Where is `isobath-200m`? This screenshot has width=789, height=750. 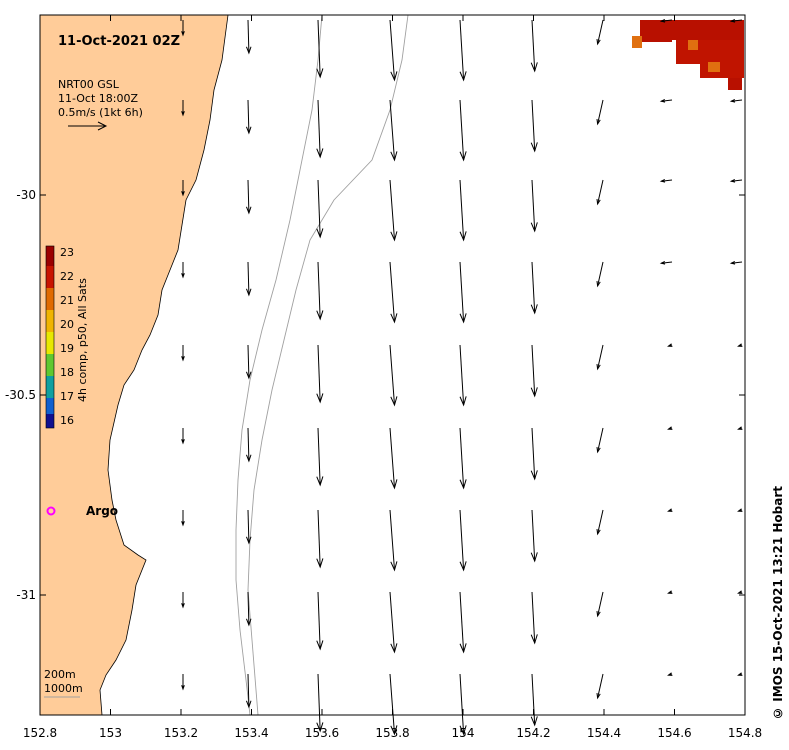 isobath-200m is located at coordinates (279, 365).